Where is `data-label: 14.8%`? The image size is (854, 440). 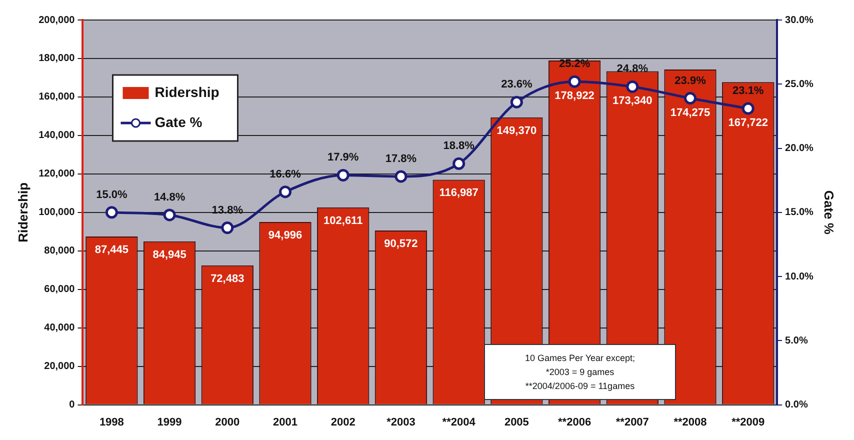
data-label: 14.8% is located at coordinates (170, 197).